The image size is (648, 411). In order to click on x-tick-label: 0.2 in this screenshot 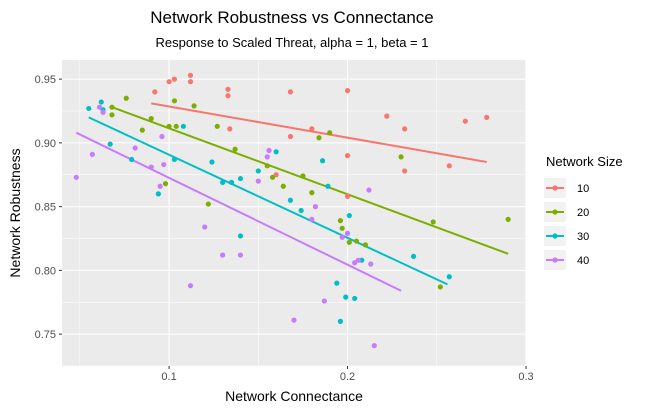, I will do `click(347, 377)`.